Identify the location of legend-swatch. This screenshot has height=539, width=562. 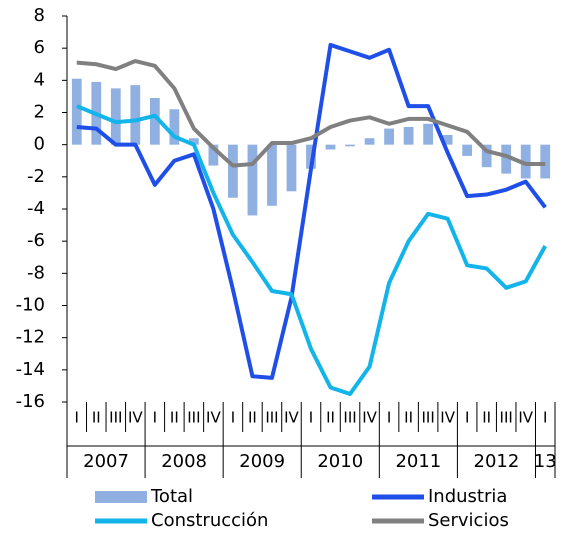
(121, 497).